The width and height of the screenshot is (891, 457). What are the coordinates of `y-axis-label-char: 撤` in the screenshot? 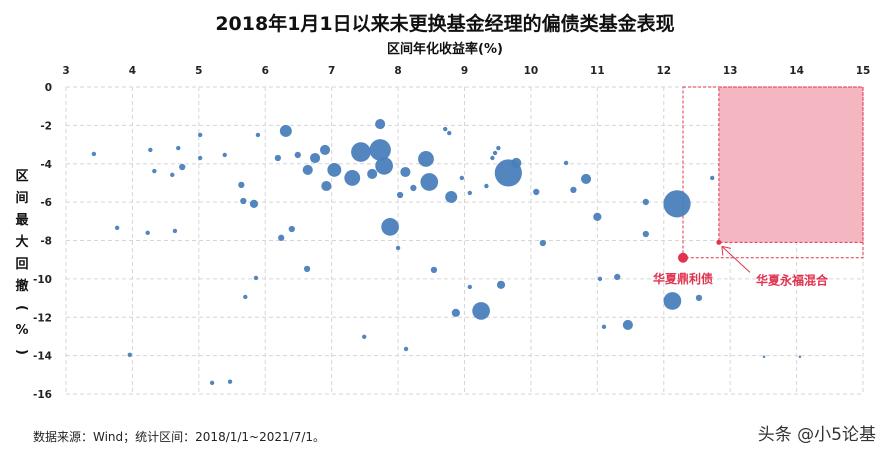 It's located at (21, 286).